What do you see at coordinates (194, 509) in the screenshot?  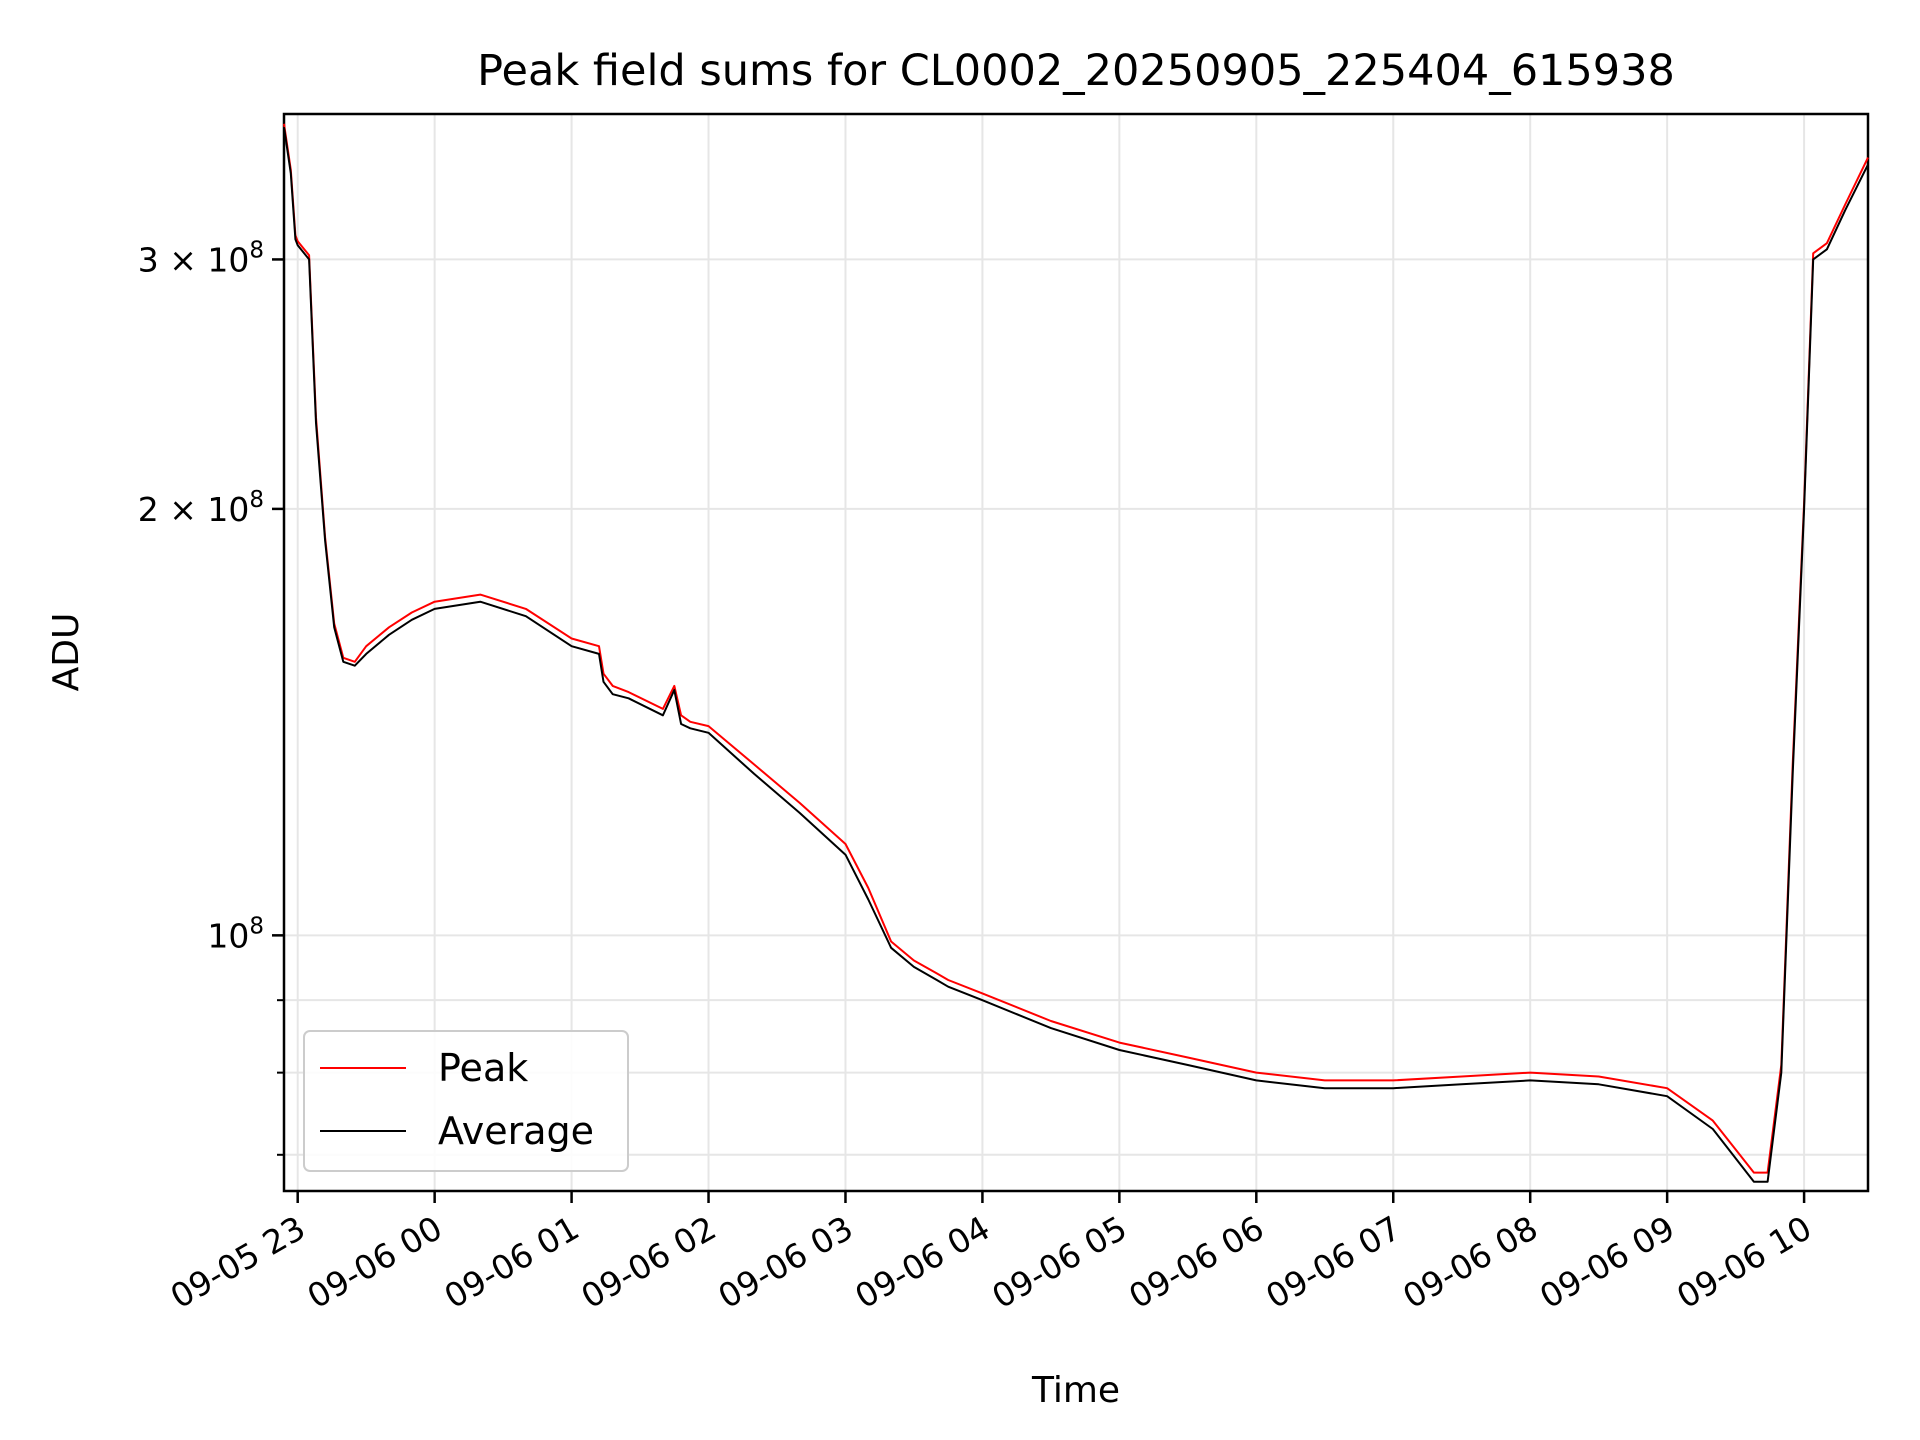 I see `y-tick-base: 2 × 10` at bounding box center [194, 509].